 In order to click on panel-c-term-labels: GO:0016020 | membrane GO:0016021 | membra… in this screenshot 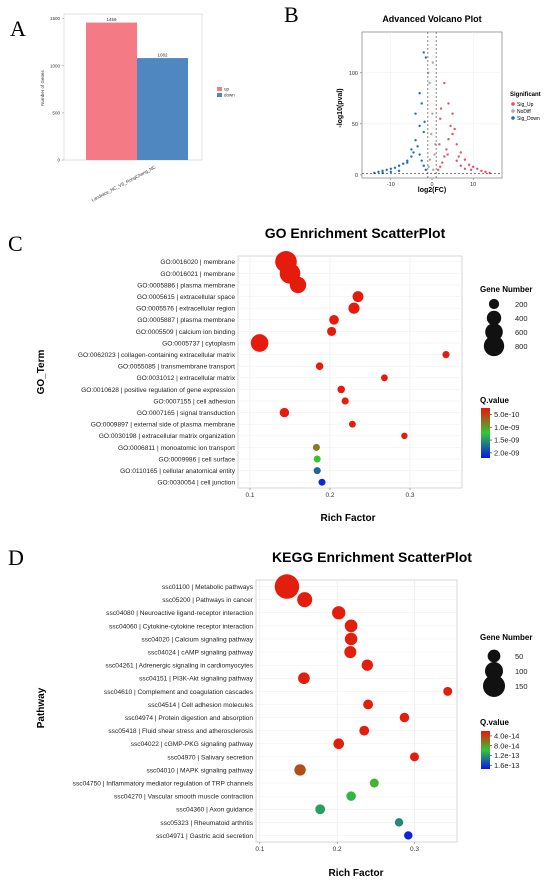, I will do `click(157, 372)`.